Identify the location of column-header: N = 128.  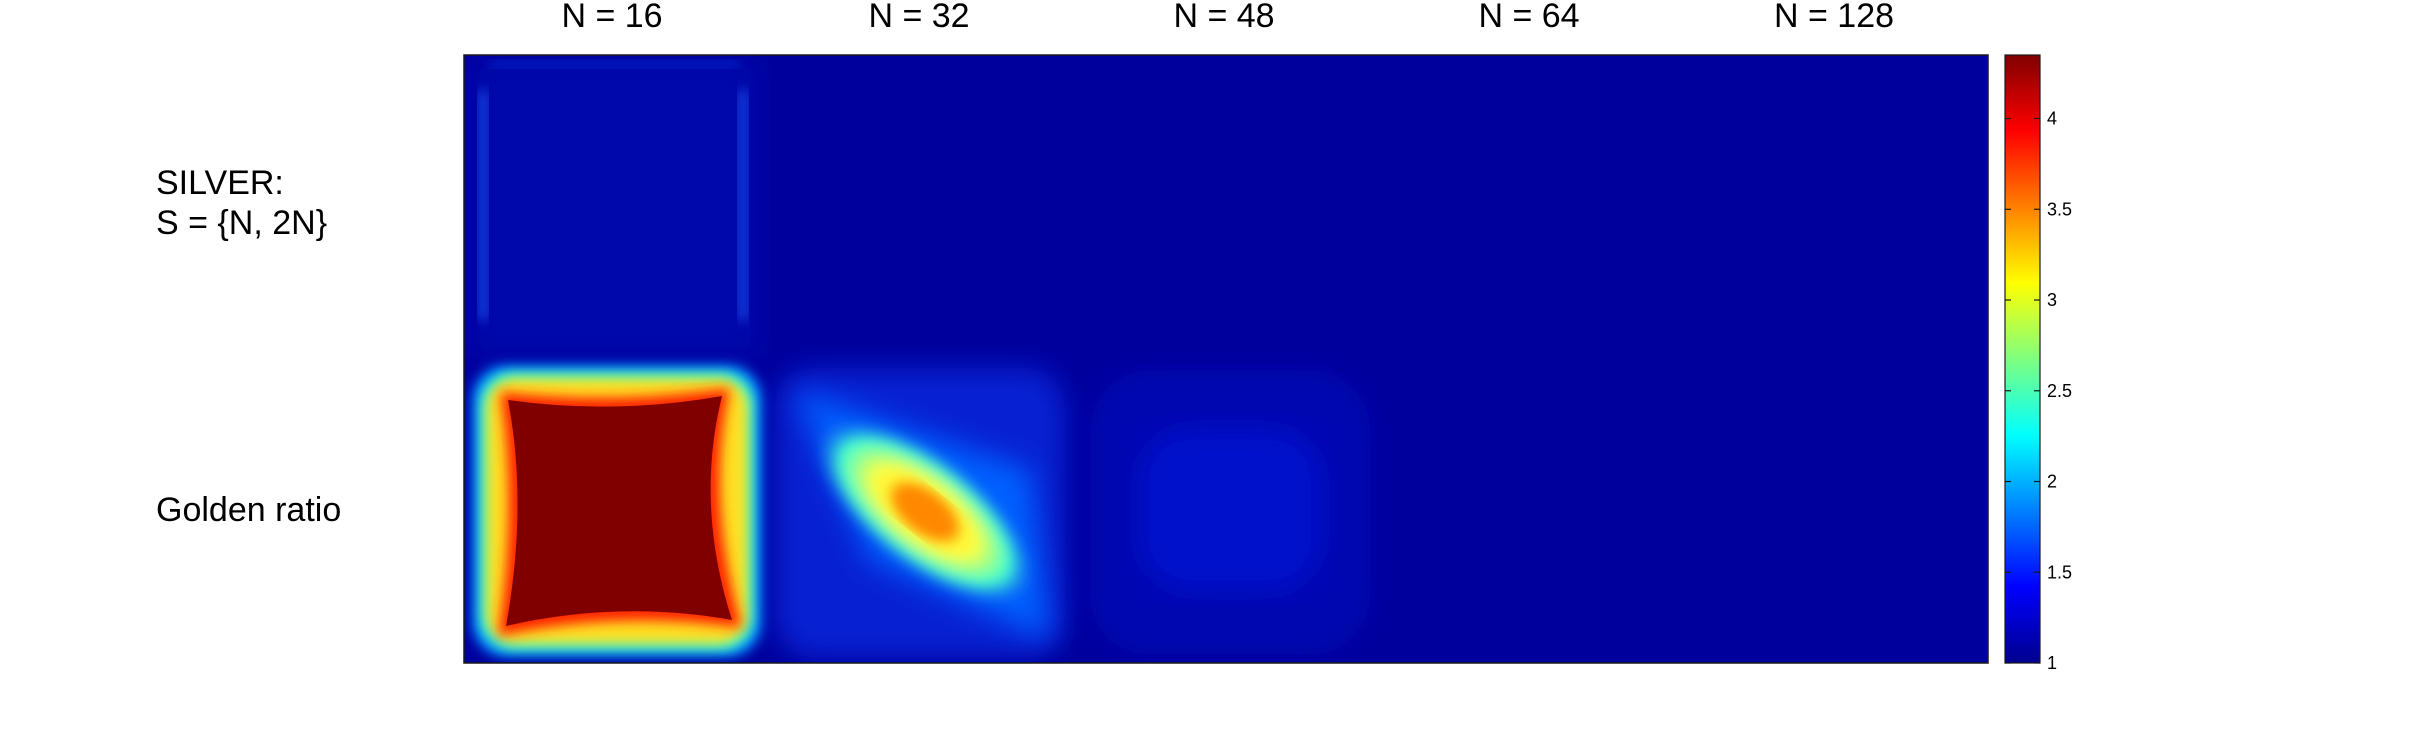
(1834, 17).